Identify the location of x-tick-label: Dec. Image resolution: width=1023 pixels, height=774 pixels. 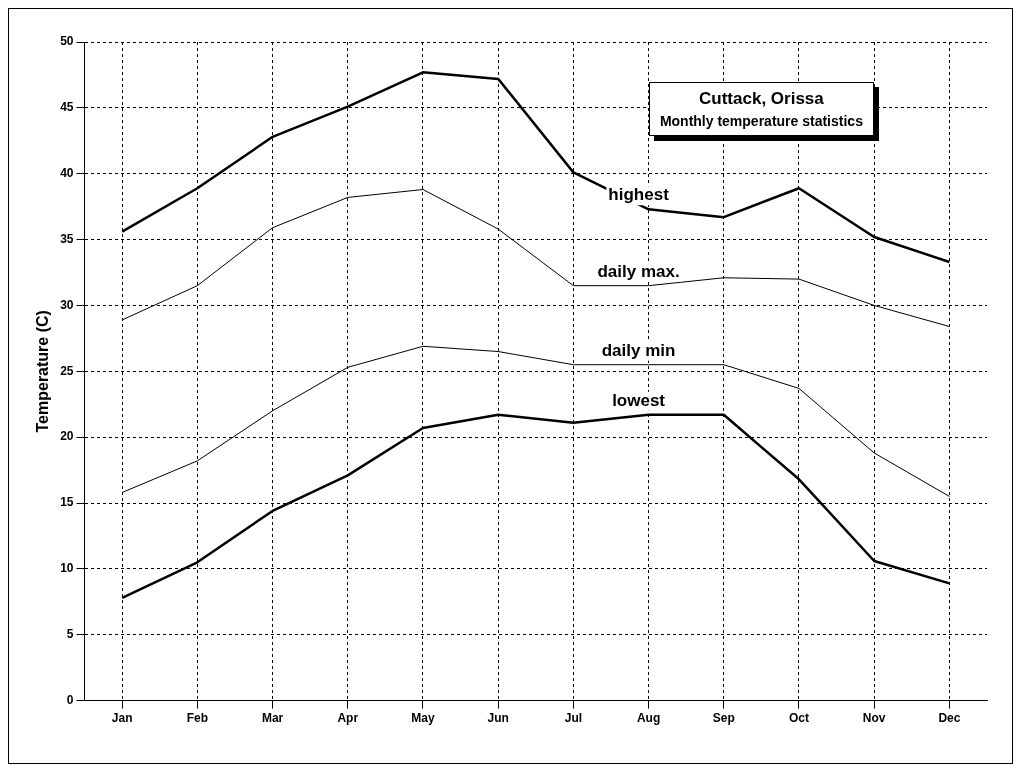
(949, 718).